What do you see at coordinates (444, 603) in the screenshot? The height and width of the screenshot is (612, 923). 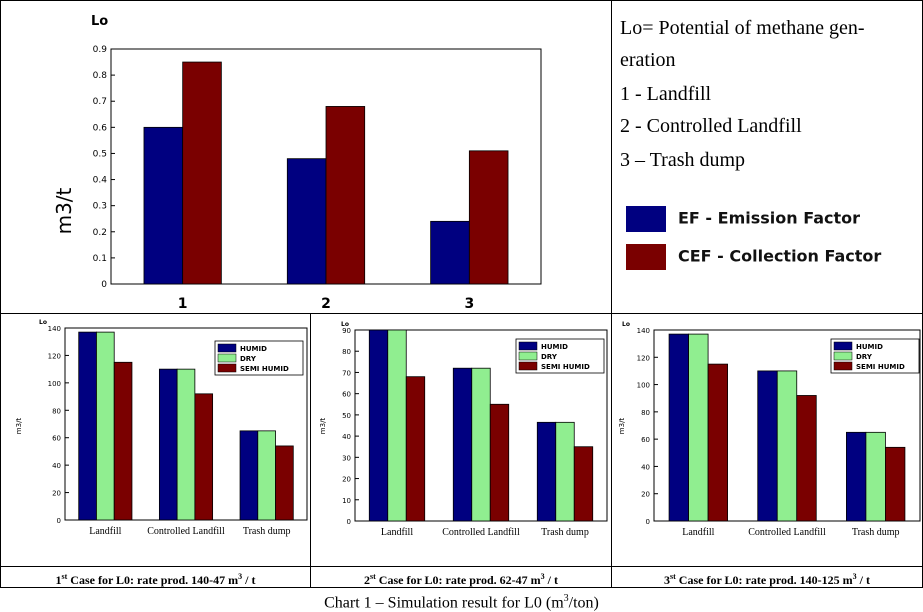 I see `figure-caption-text: Chart 1 – Simulation result for L0 (m` at bounding box center [444, 603].